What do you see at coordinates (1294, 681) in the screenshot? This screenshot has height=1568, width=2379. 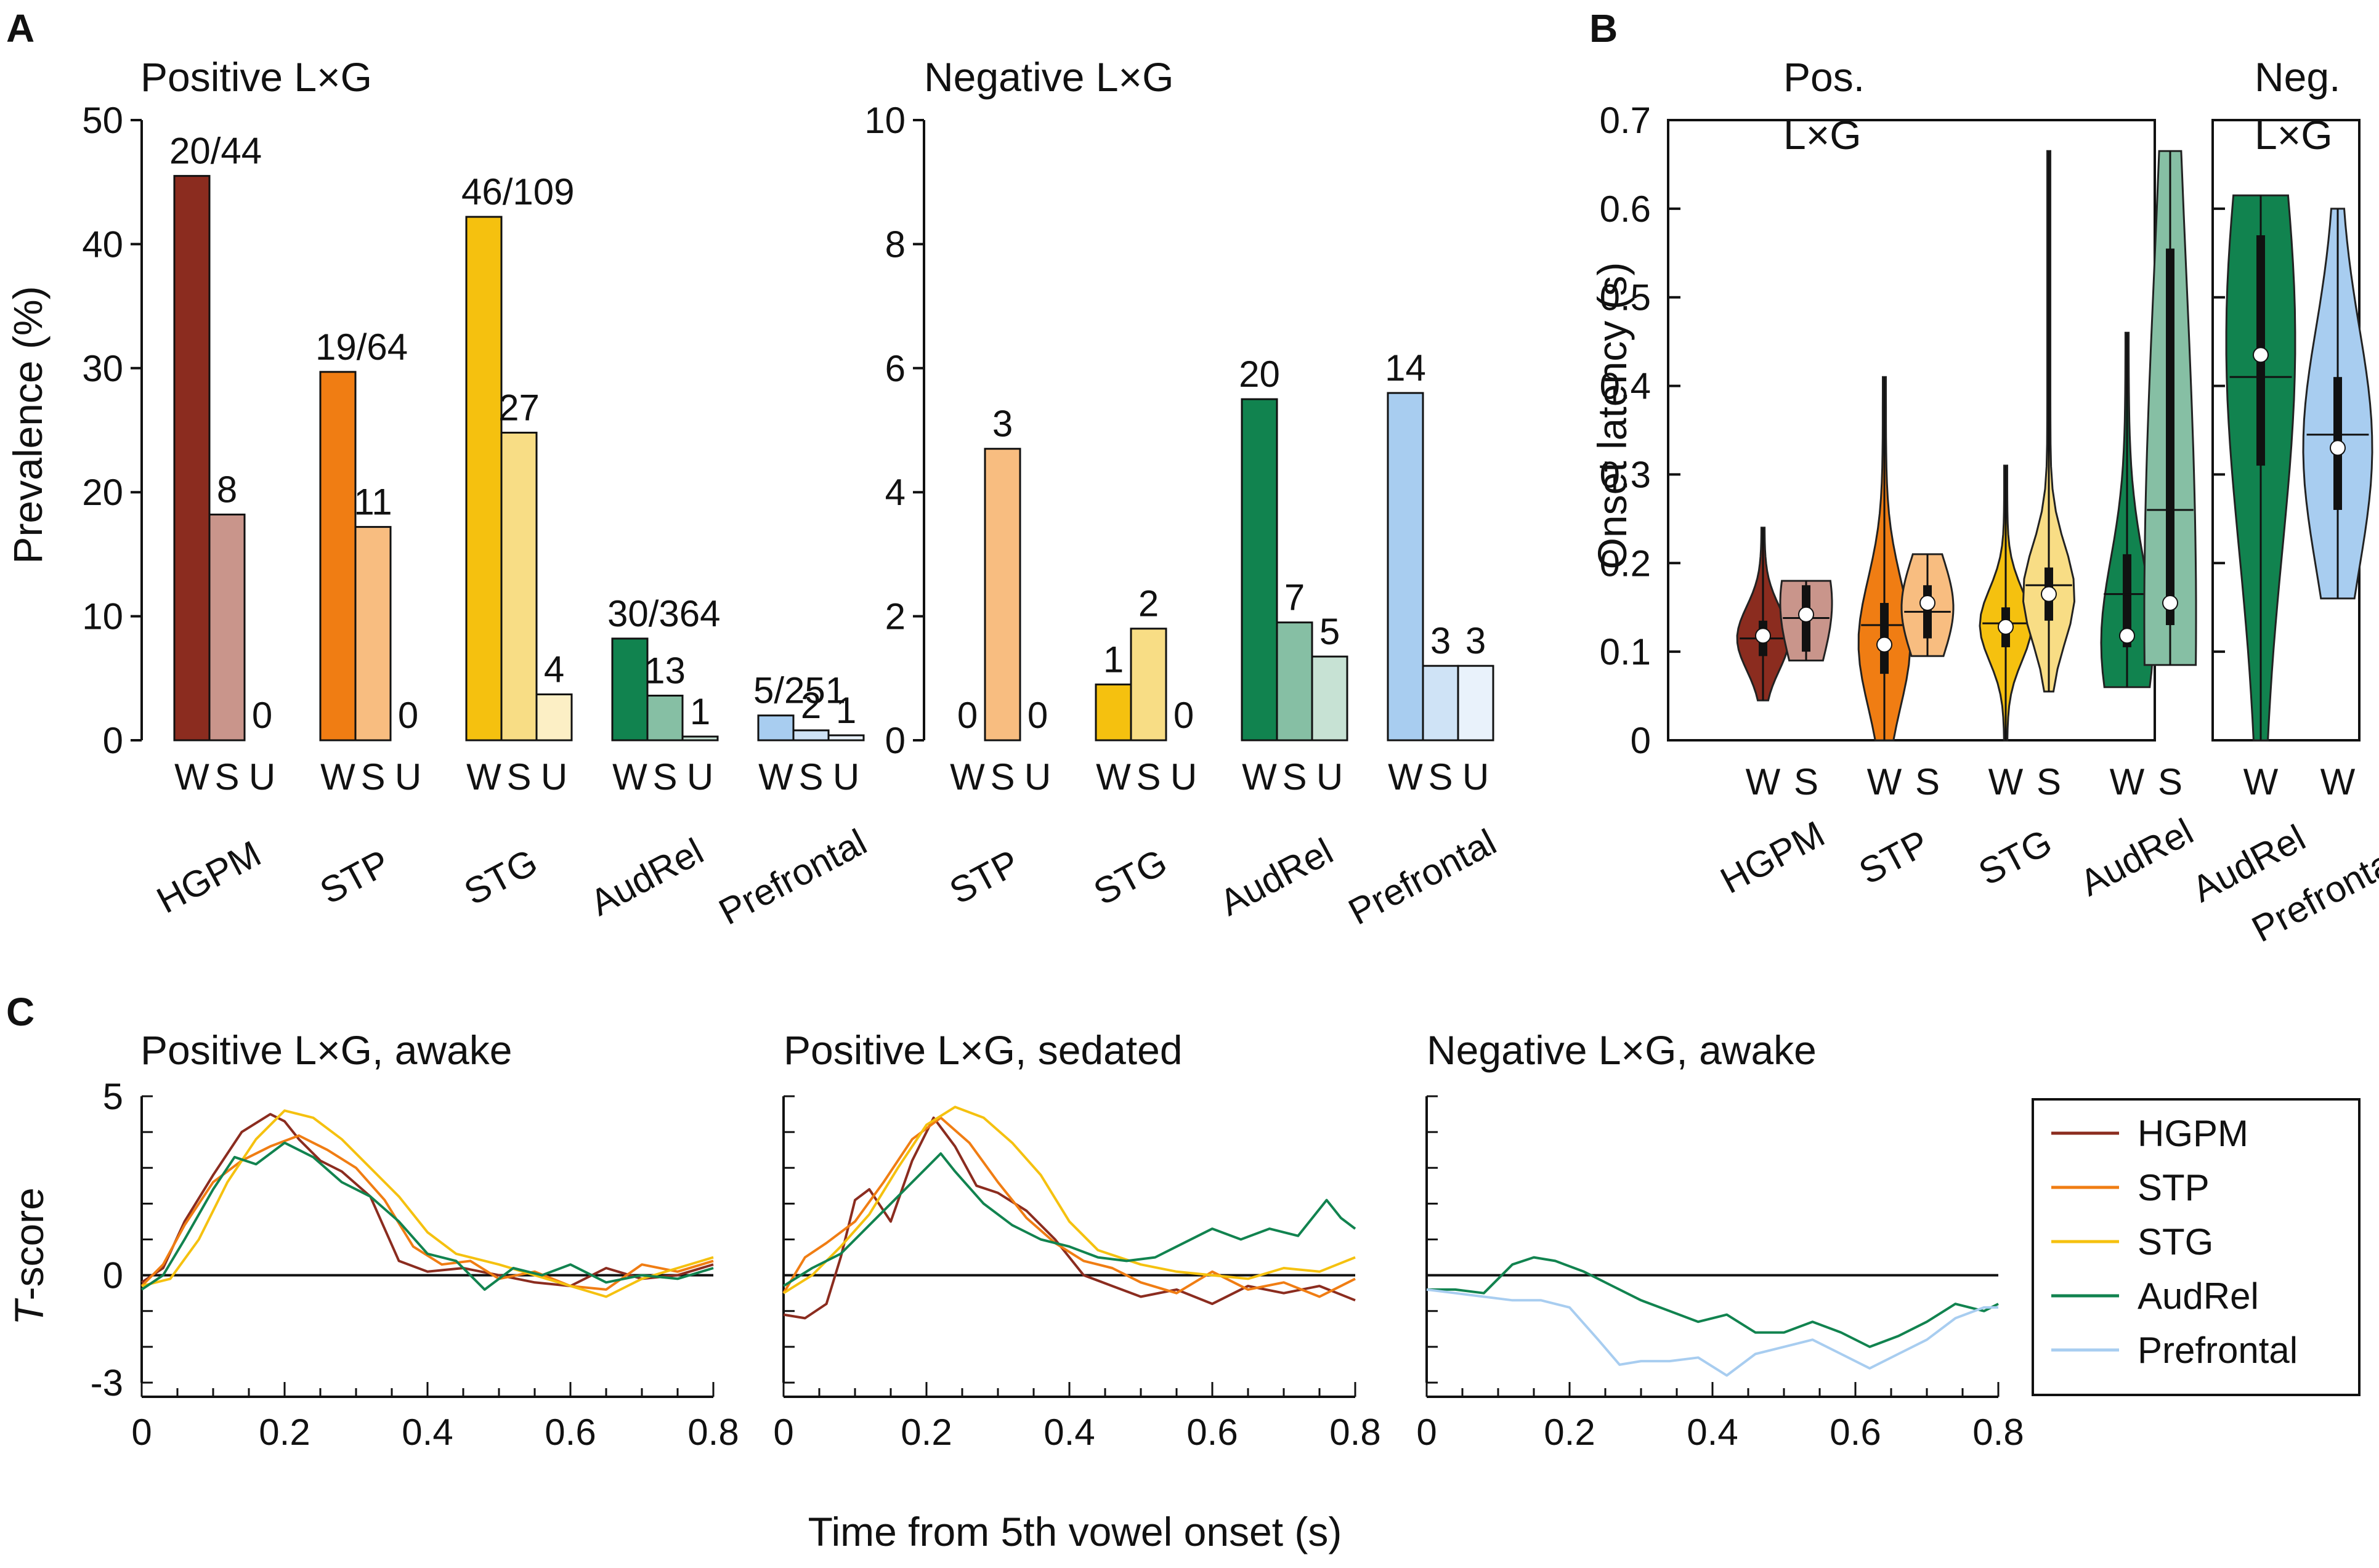 I see `bar-audrel-s` at bounding box center [1294, 681].